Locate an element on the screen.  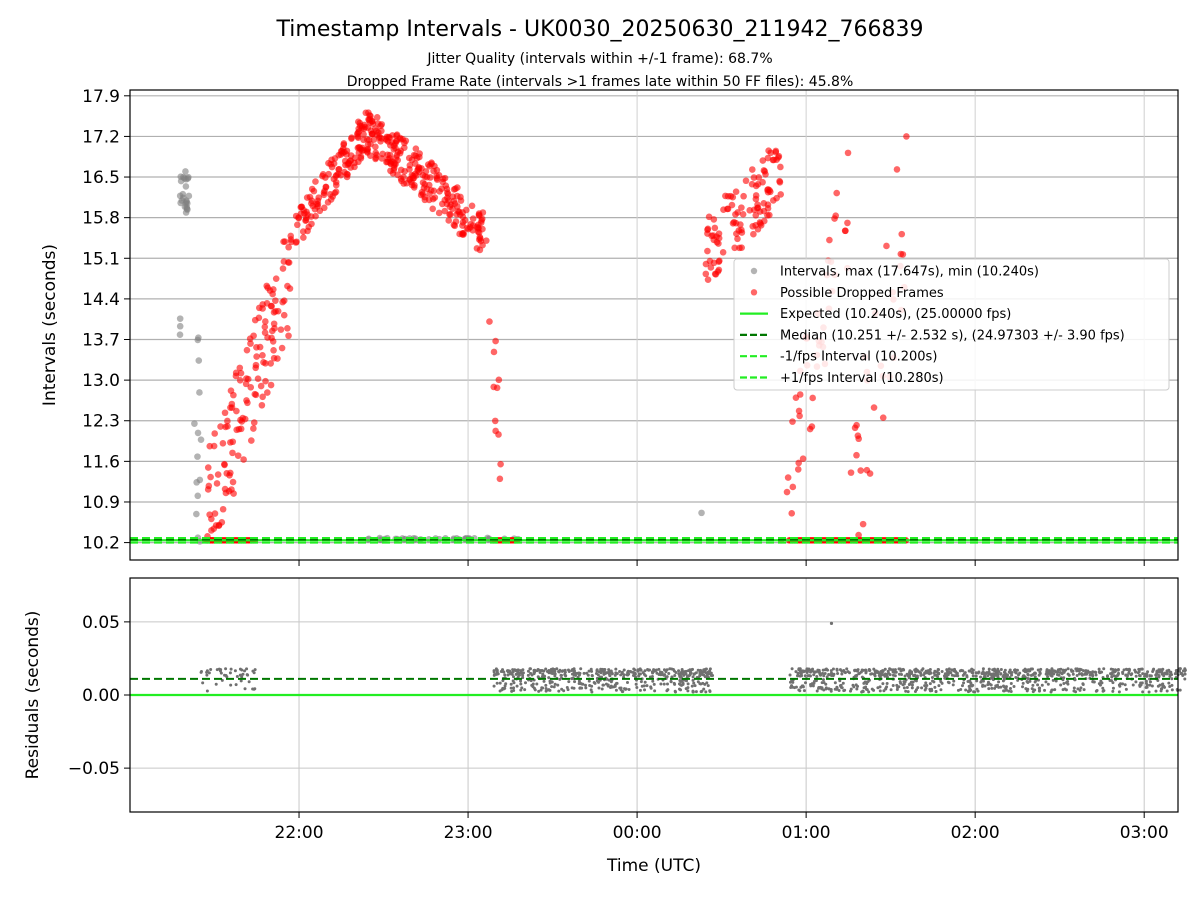
intervals-y-tick-label: 10.2 is located at coordinates (101, 544).